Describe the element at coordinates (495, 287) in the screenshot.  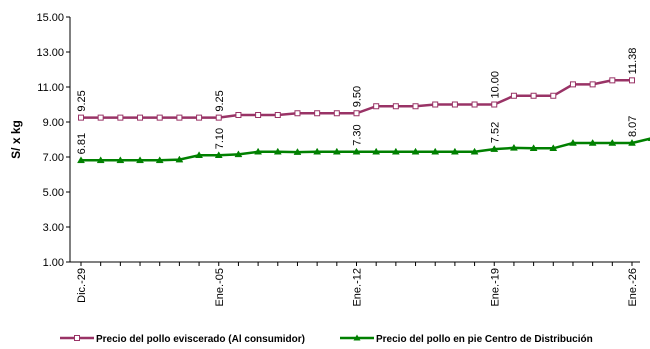
I see `x-tick-label: Ene.-19` at that location.